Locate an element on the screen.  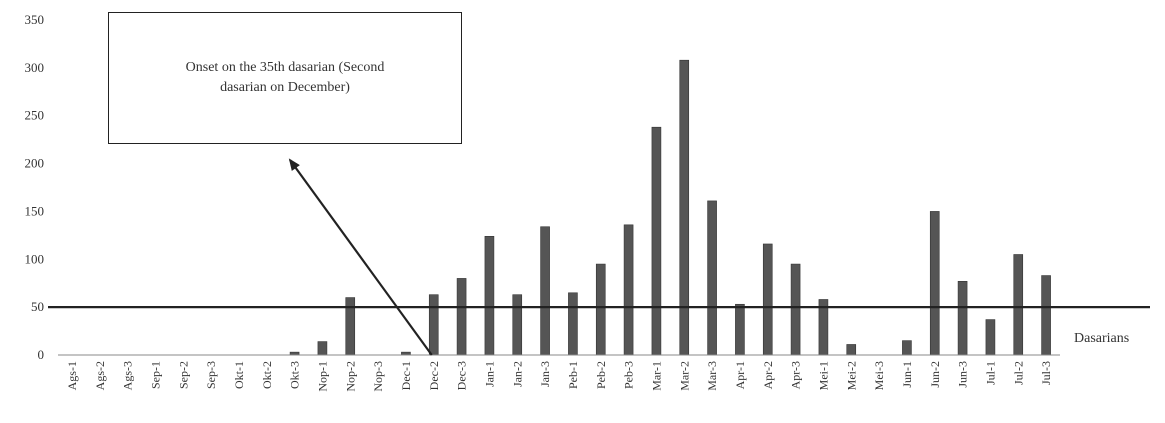
x-tick-label: Ags-2 is located at coordinates (100, 375).